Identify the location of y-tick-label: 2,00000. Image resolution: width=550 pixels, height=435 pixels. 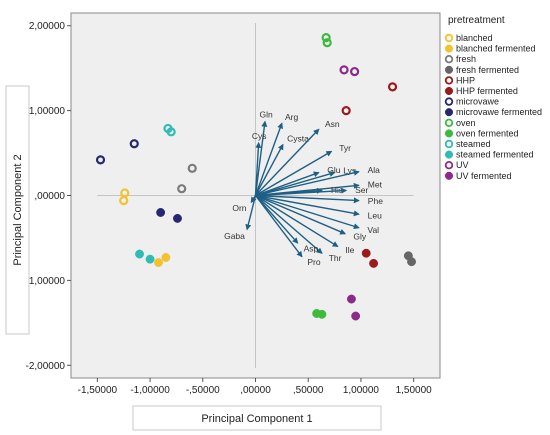
(47, 26).